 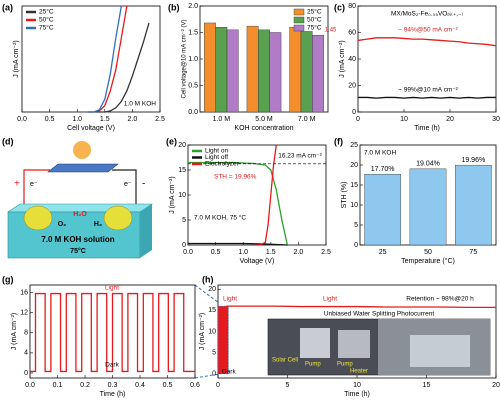 I want to click on x-tick-label: 25, so click(x=383, y=252).